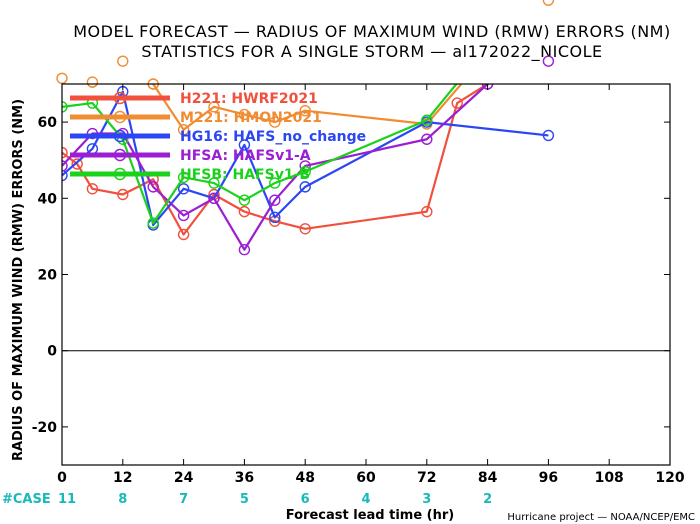 The width and height of the screenshot is (700, 524). Describe the element at coordinates (48, 199) in the screenshot. I see `y-tick-label: 40` at that location.